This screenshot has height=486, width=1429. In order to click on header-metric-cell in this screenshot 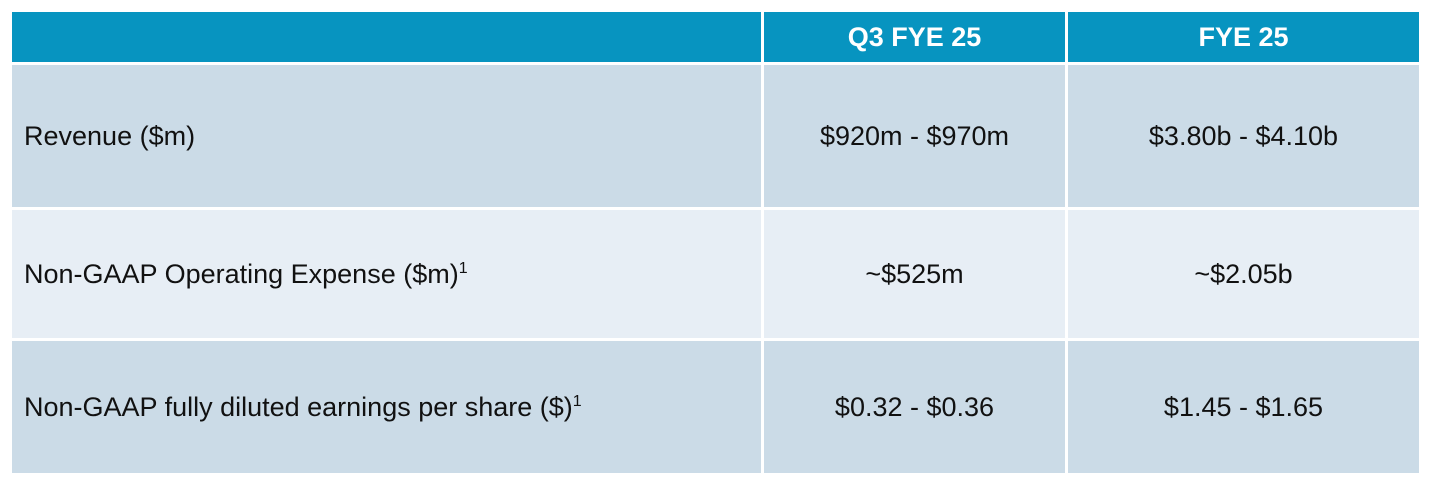, I will do `click(386, 38)`.